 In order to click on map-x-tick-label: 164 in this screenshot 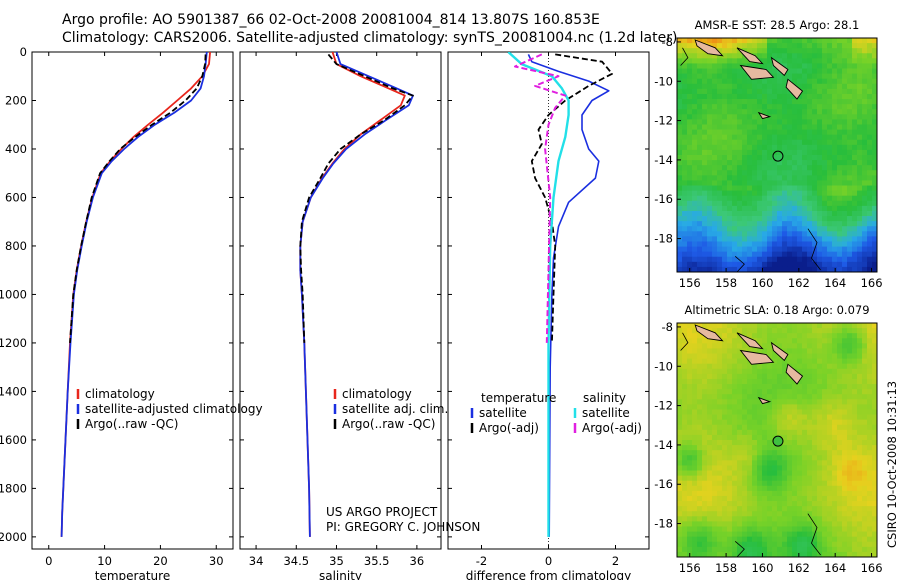, I will do `click(835, 283)`.